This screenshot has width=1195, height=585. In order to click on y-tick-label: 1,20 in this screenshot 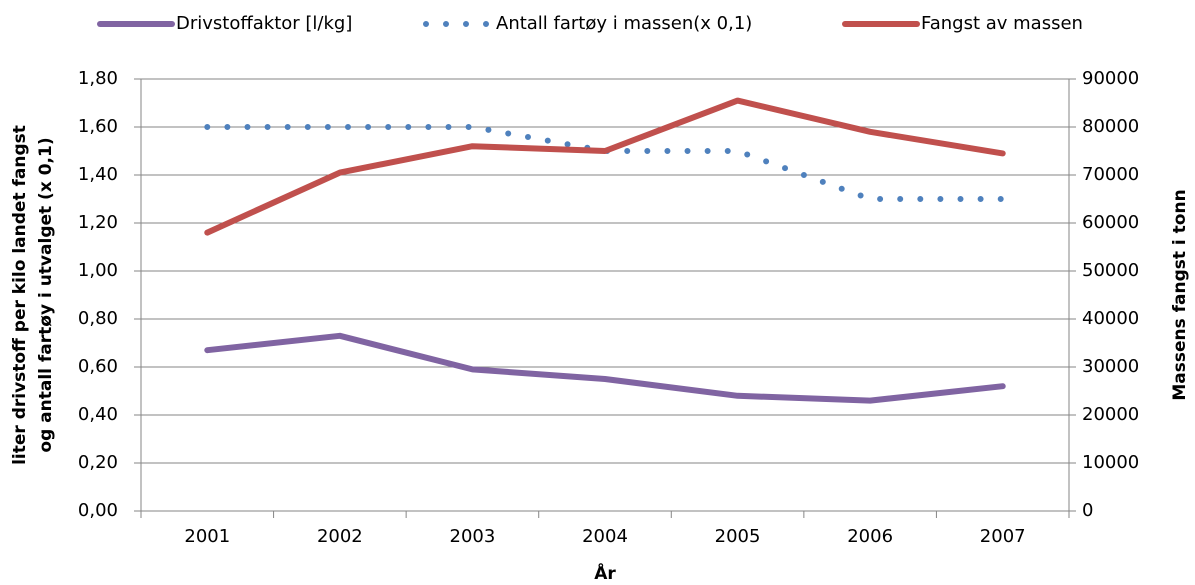, I will do `click(98, 222)`.